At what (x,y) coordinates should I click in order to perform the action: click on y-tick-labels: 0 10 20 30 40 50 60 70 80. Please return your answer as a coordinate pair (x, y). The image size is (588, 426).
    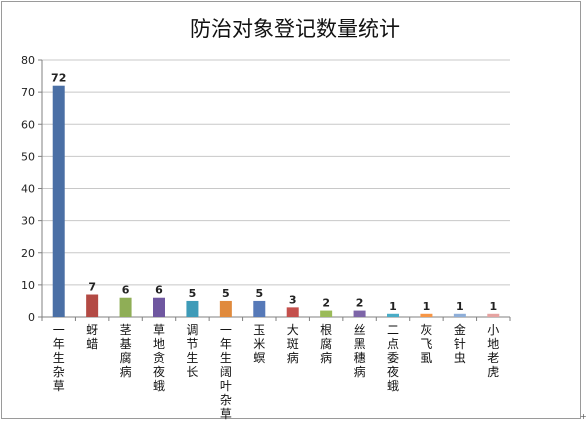
    Looking at the image, I should click on (28, 189).